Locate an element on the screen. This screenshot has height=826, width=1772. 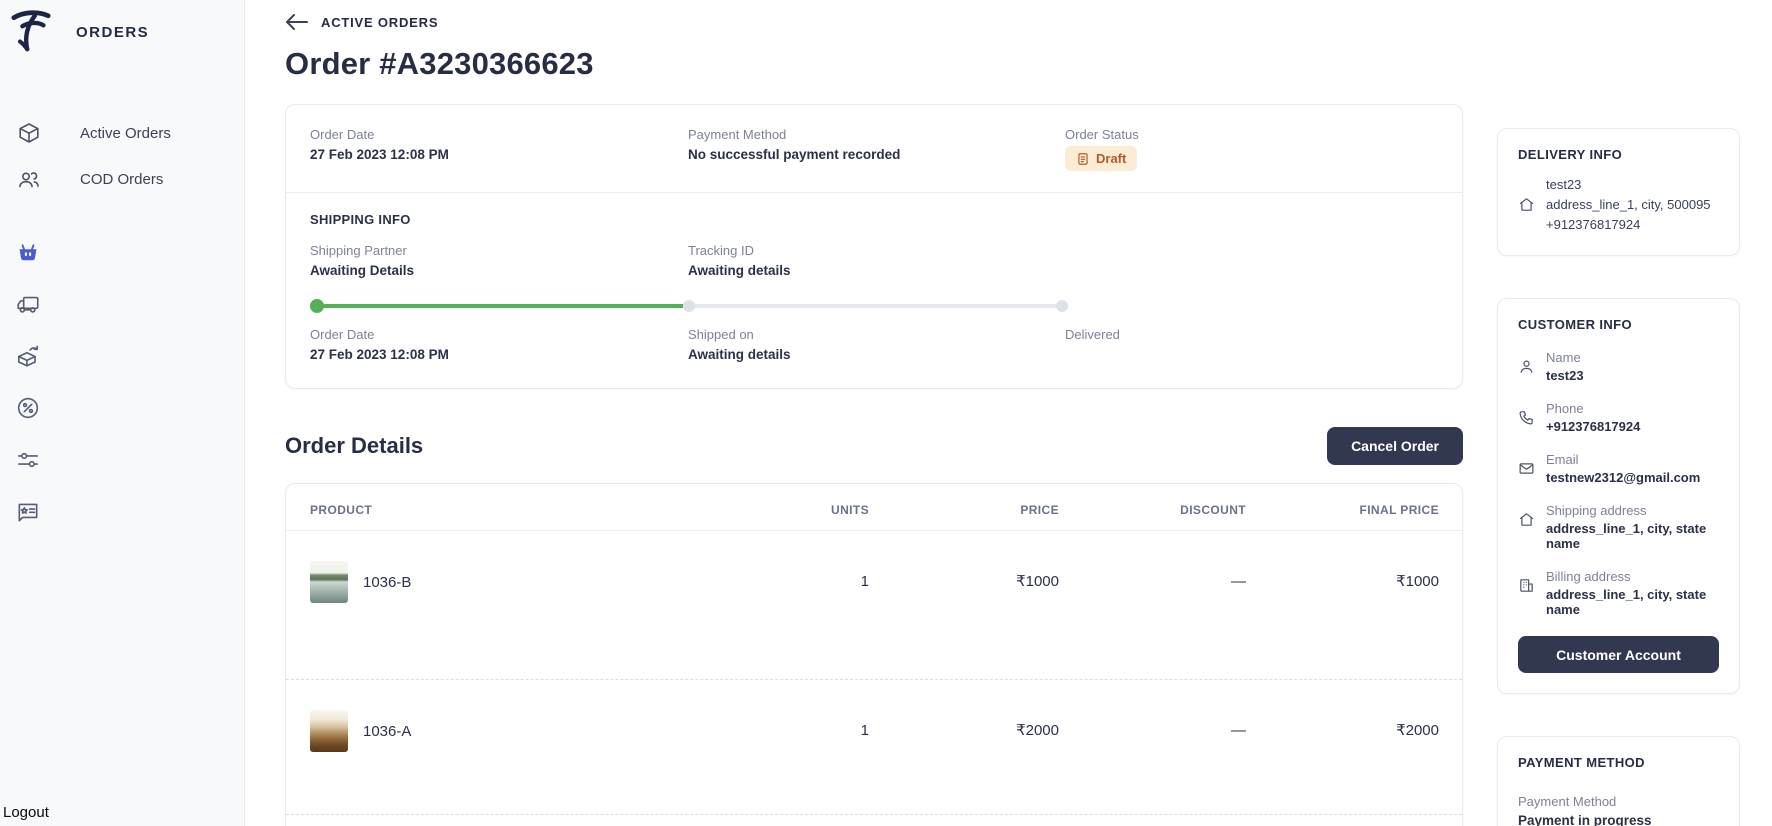
shipped-on-label: Shipped on is located at coordinates (721, 334).